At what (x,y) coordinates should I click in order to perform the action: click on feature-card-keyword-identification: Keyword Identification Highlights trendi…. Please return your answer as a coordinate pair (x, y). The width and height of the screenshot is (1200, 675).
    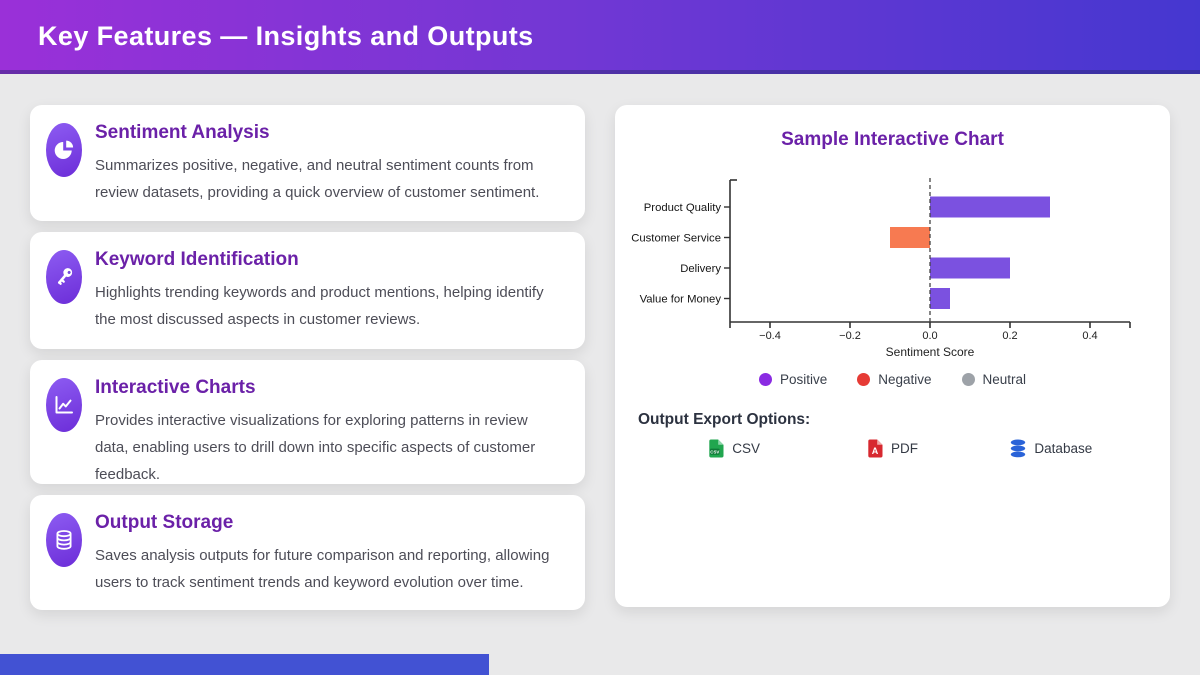
    Looking at the image, I should click on (307, 290).